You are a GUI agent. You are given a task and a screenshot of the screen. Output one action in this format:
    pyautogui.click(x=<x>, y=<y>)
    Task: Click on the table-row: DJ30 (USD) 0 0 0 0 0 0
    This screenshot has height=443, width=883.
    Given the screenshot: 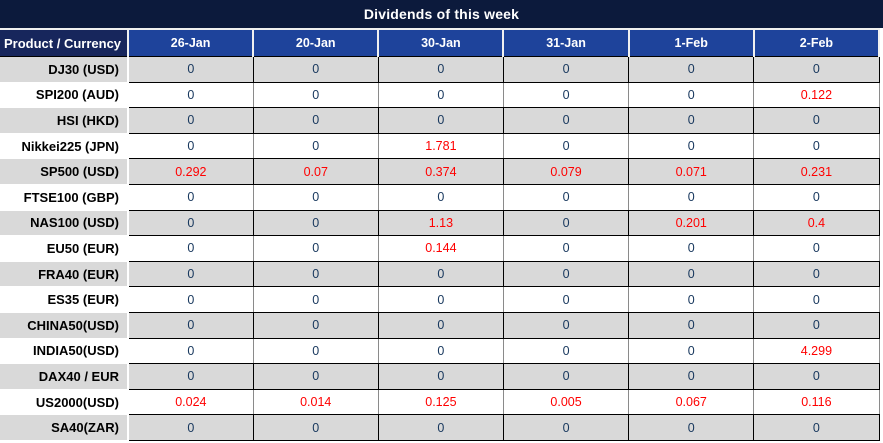 What is the action you would take?
    pyautogui.click(x=440, y=69)
    